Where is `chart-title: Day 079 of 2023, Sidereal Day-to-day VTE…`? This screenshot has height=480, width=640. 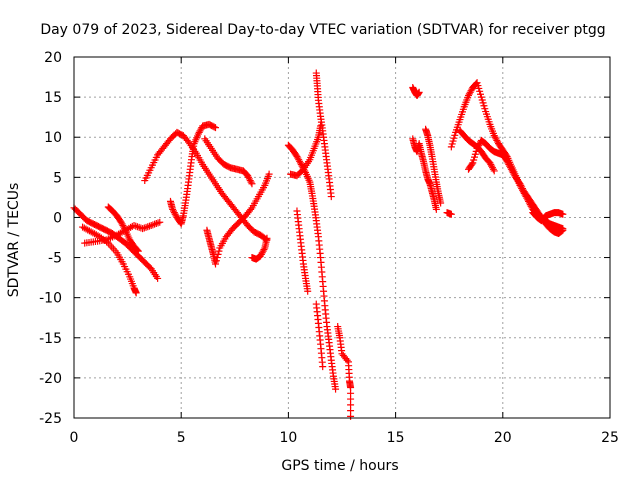 chart-title: Day 079 of 2023, Sidereal Day-to-day VTE… is located at coordinates (322, 30).